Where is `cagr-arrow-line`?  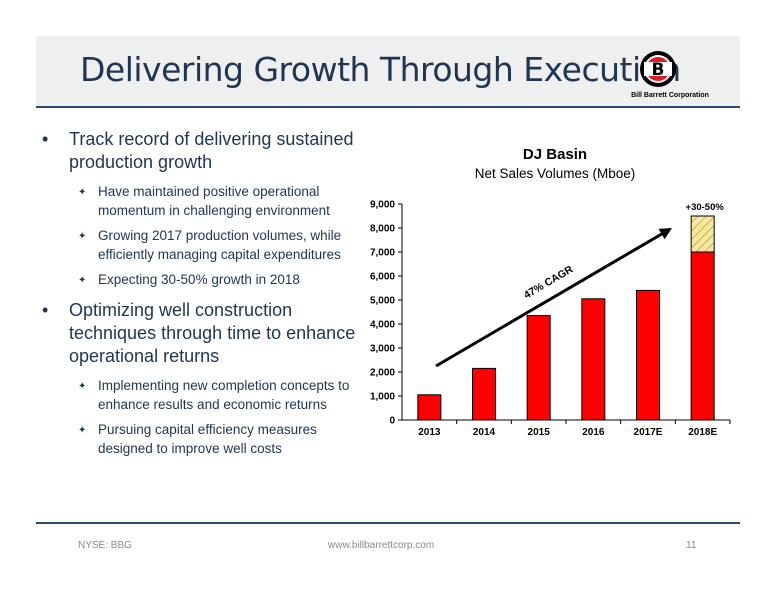
cagr-arrow-line is located at coordinates (551, 299).